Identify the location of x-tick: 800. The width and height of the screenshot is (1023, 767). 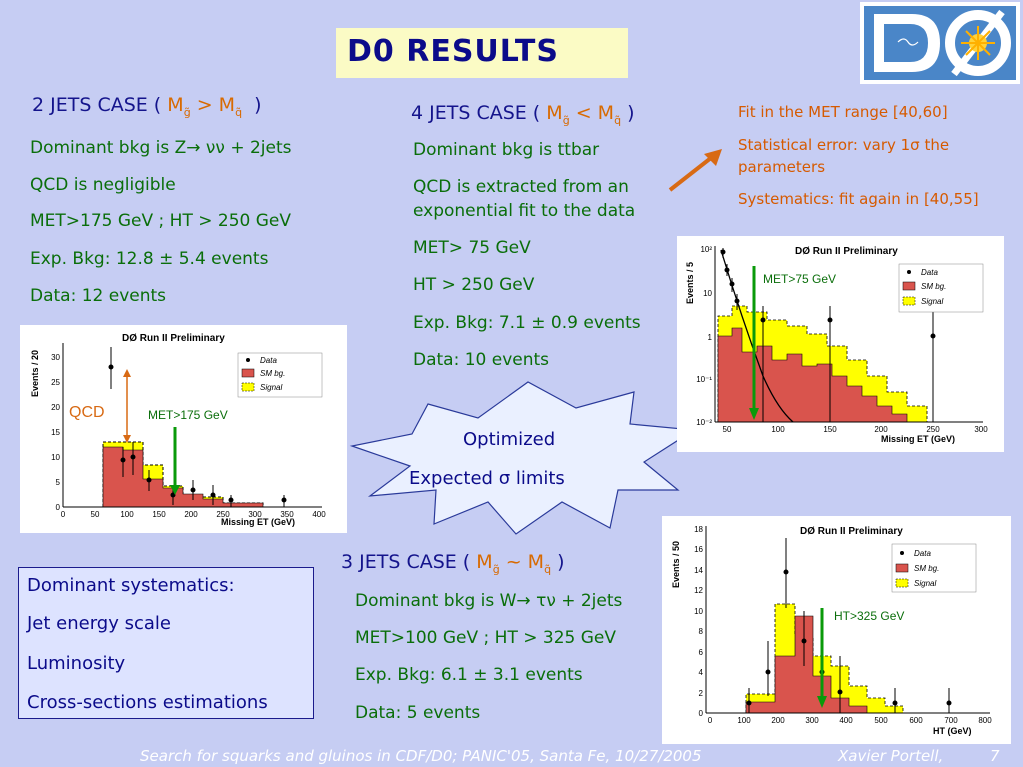
(985, 720).